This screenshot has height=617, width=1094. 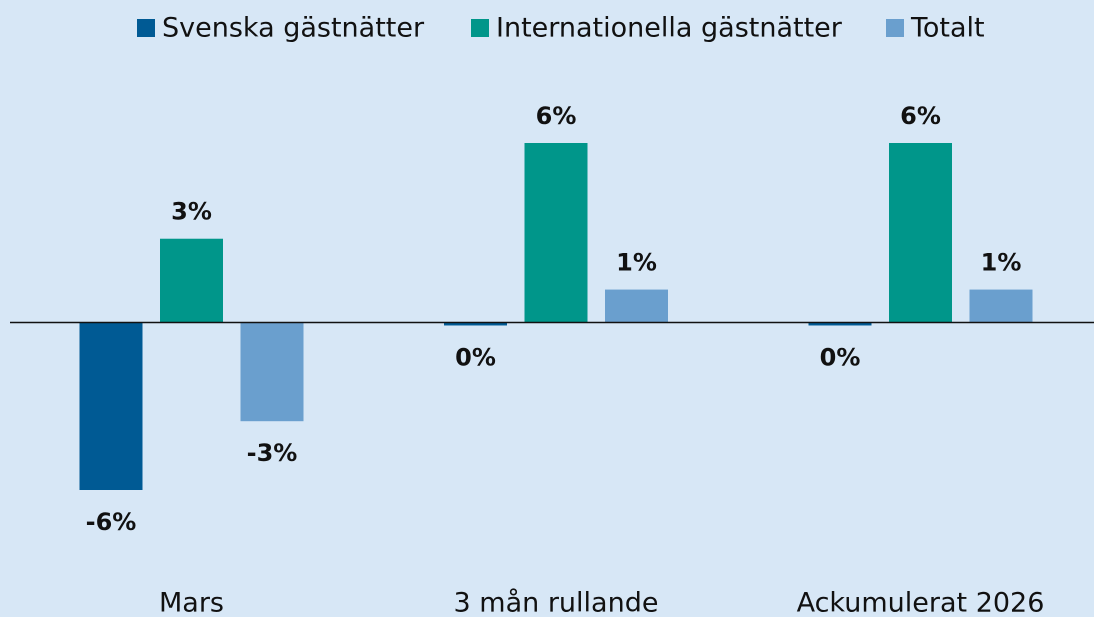 What do you see at coordinates (272, 453) in the screenshot?
I see `data-label: -3%` at bounding box center [272, 453].